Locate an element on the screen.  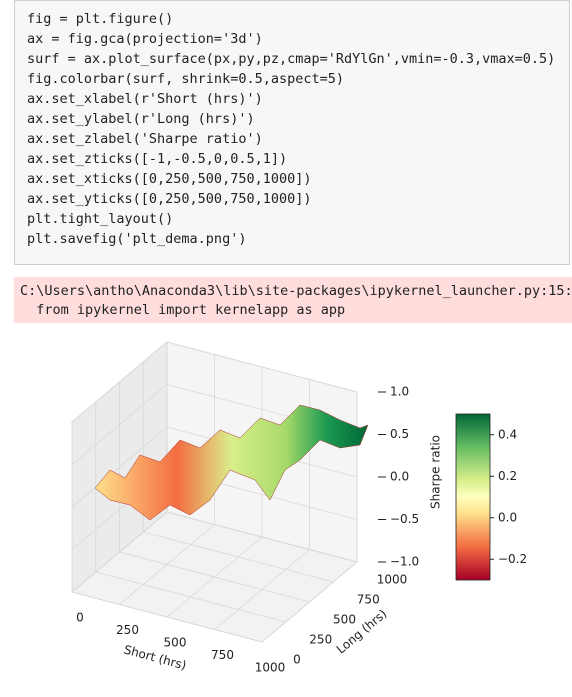
z-tick-label: 0.0 is located at coordinates (399, 477).